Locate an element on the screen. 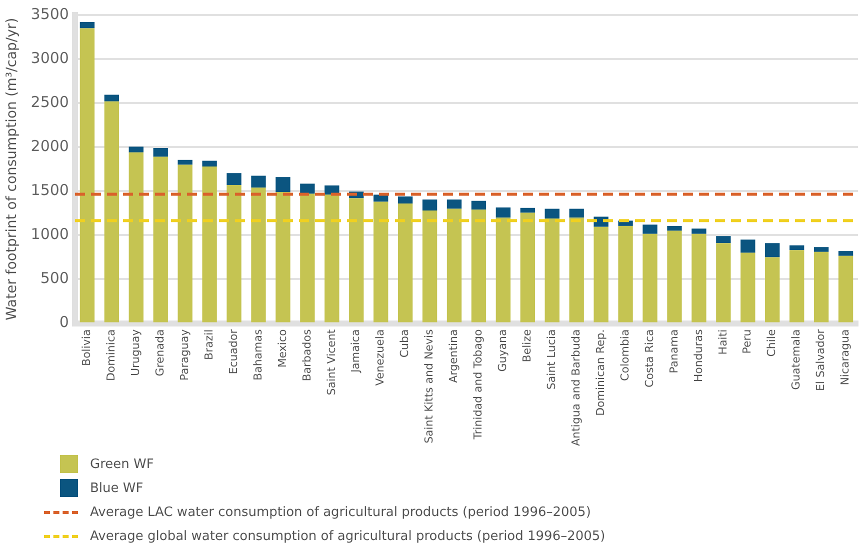 The image size is (866, 550). x-tick-label: El Salvador is located at coordinates (821, 360).